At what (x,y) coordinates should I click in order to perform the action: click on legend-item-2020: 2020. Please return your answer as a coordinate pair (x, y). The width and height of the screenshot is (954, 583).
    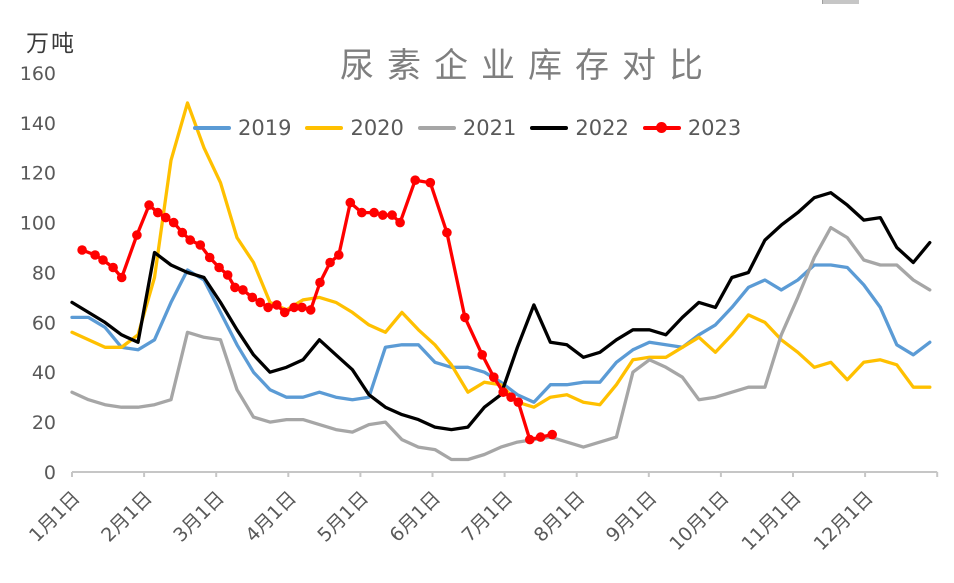
    Looking at the image, I should click on (354, 127).